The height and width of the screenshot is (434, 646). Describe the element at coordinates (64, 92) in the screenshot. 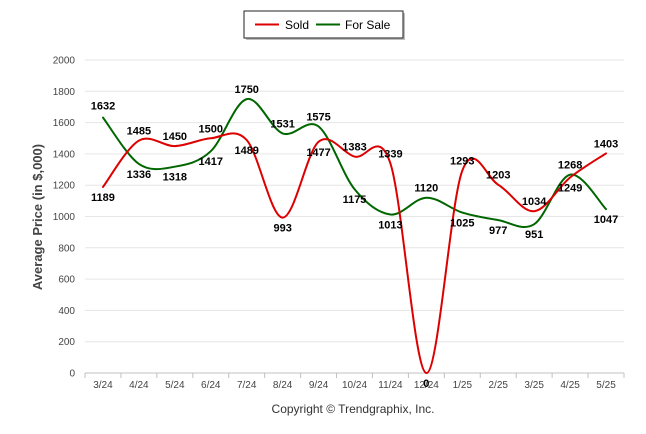

I see `y-tick-label: 1800` at that location.